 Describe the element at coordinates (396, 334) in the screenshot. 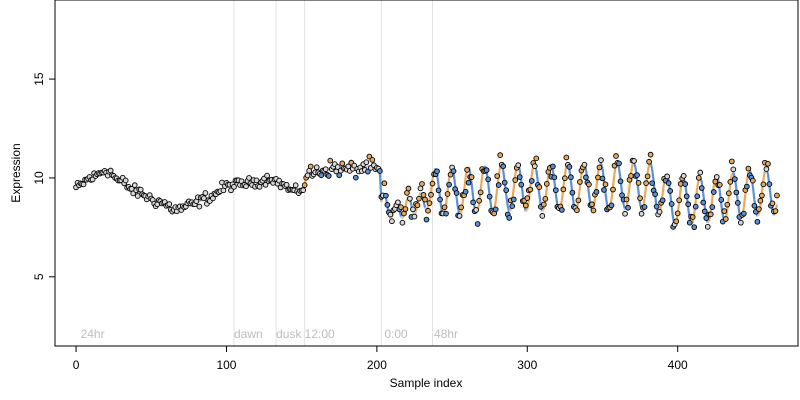

I see `annotation-label: 0:00` at that location.